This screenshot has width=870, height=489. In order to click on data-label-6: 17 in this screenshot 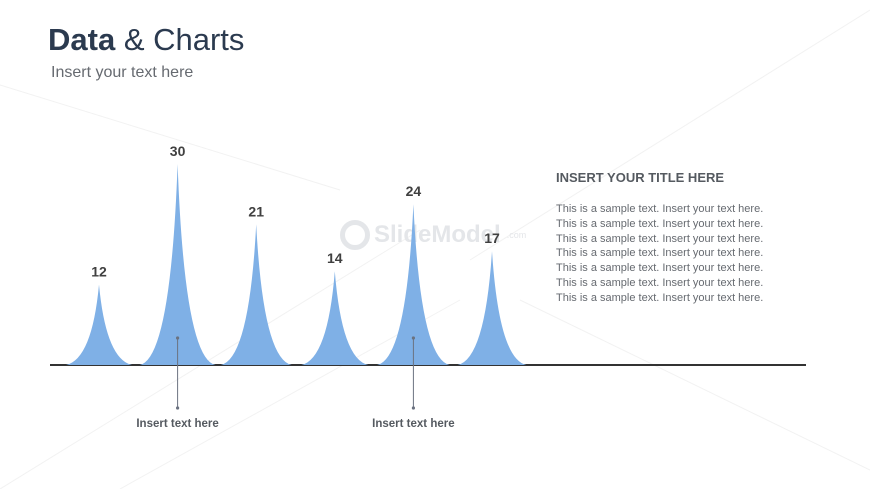, I will do `click(492, 238)`.